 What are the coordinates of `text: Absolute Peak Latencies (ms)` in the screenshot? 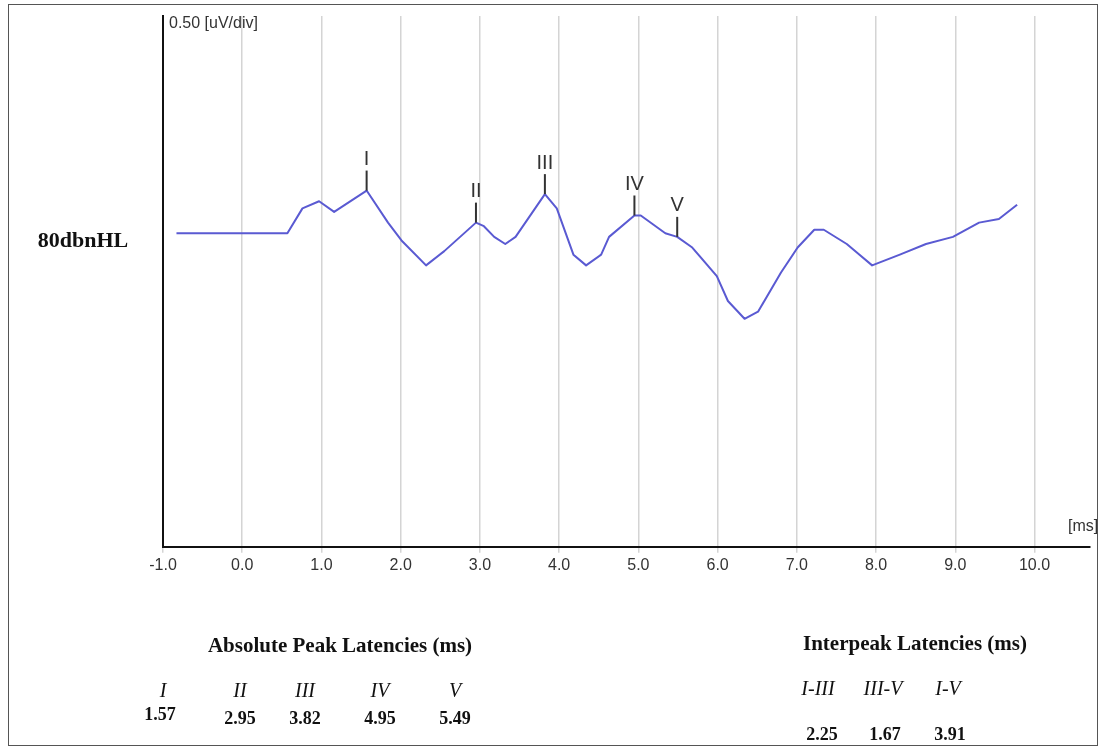 It's located at (340, 645).